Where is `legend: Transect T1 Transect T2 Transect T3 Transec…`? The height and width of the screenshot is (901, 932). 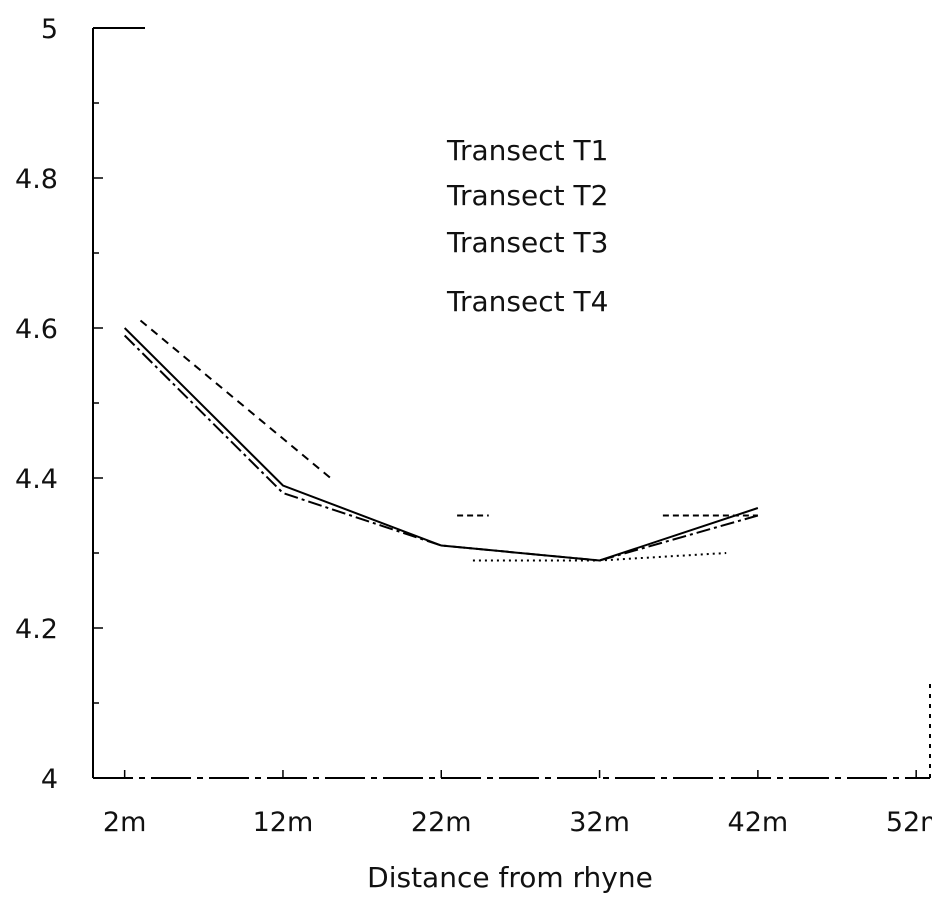
legend: Transect T1 Transect T2 Transect T3 Transec… is located at coordinates (527, 226).